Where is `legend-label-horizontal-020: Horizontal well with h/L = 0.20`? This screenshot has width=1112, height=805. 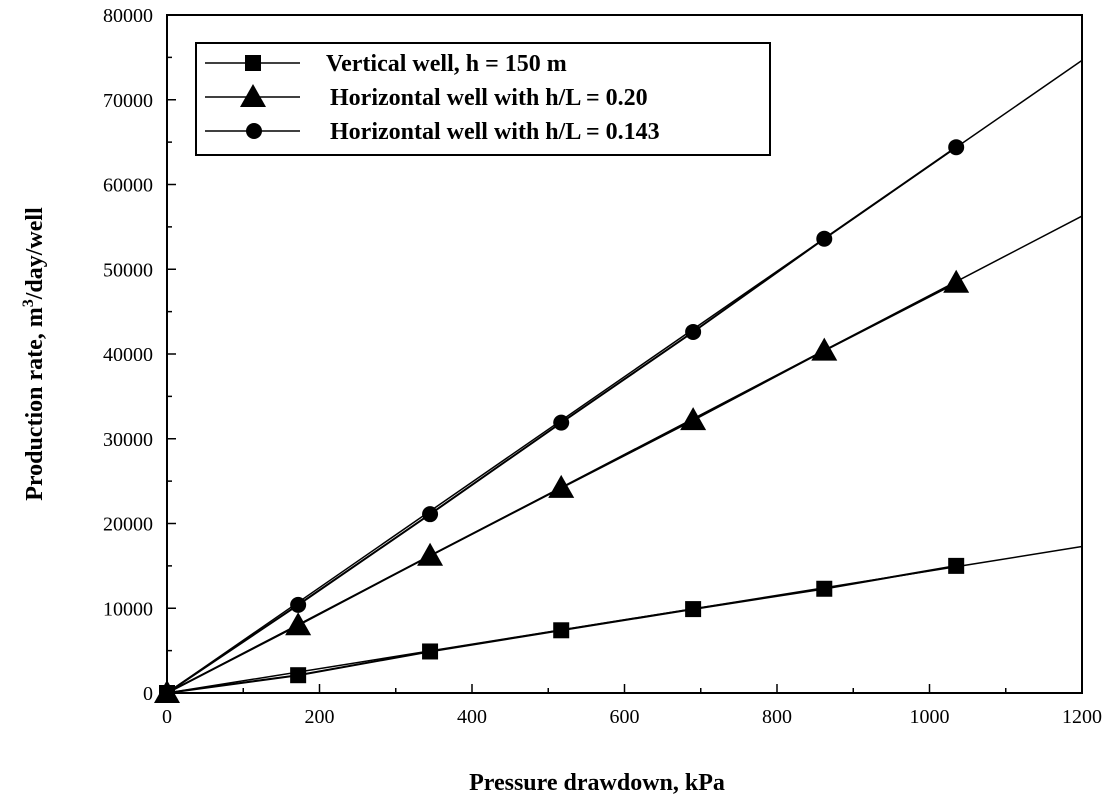
legend-label-horizontal-020: Horizontal well with h/L = 0.20 is located at coordinates (489, 98).